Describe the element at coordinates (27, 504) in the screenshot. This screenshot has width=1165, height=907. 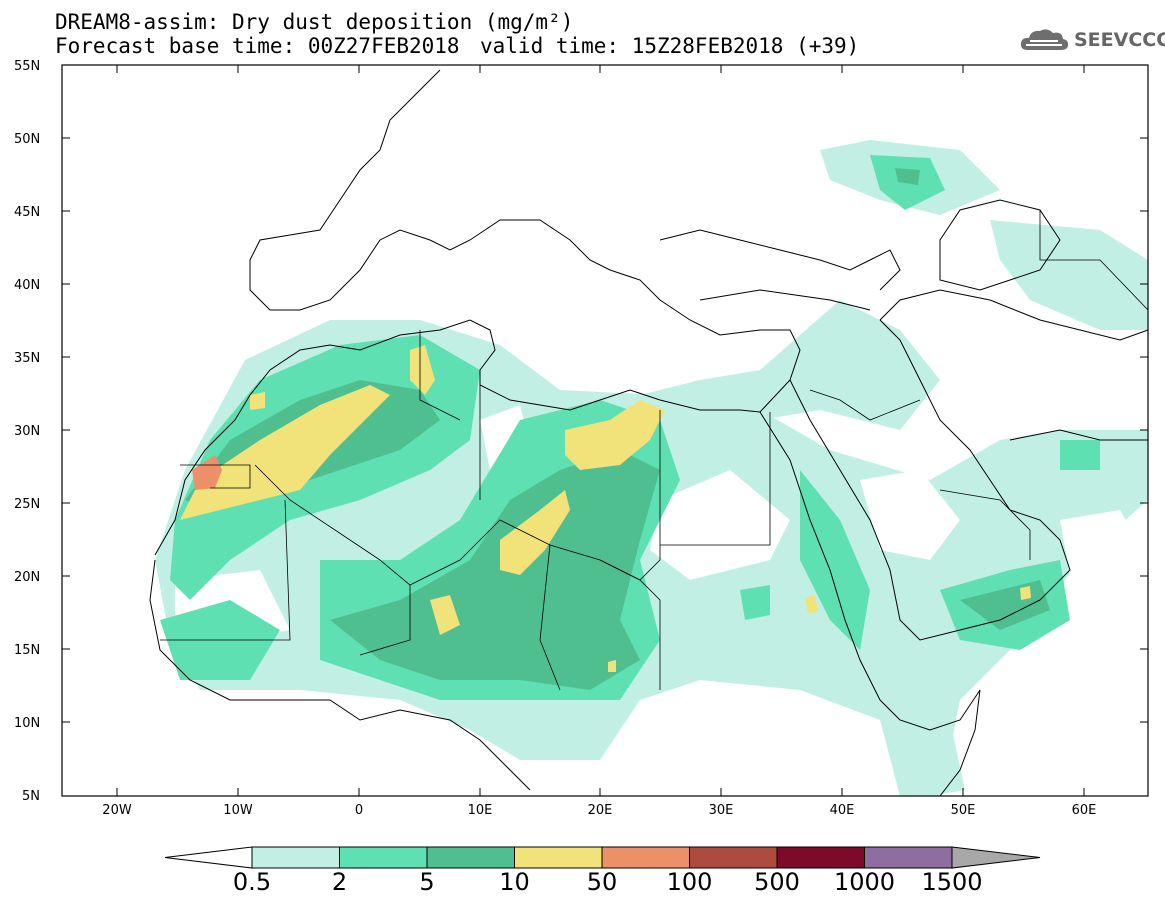
I see `lat-label: 25N` at that location.